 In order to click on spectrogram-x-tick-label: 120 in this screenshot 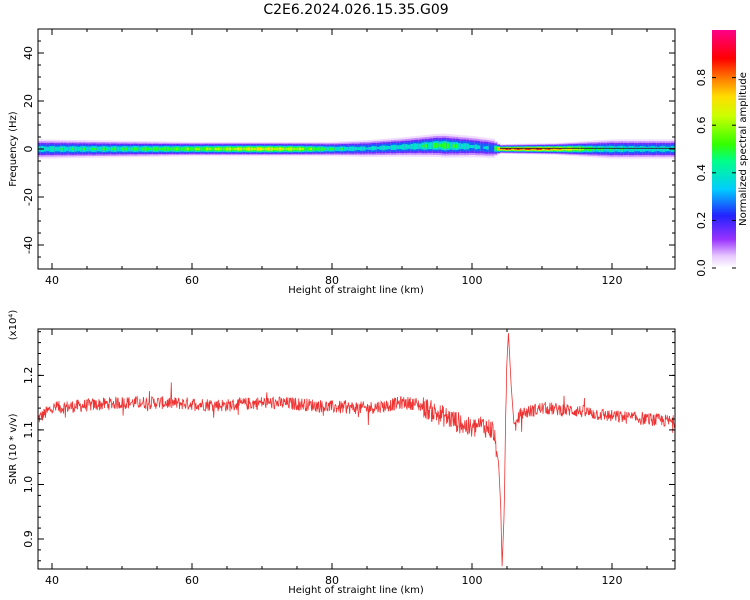, I will do `click(612, 280)`.